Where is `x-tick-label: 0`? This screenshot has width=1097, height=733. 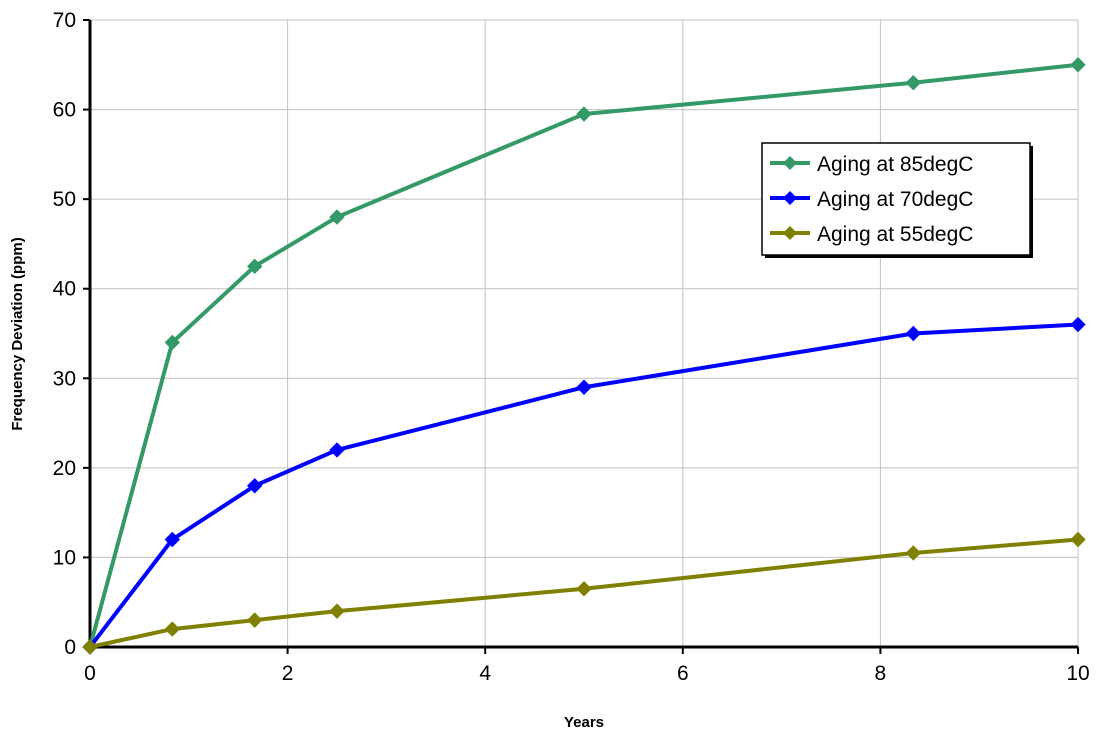 x-tick-label: 0 is located at coordinates (90, 673).